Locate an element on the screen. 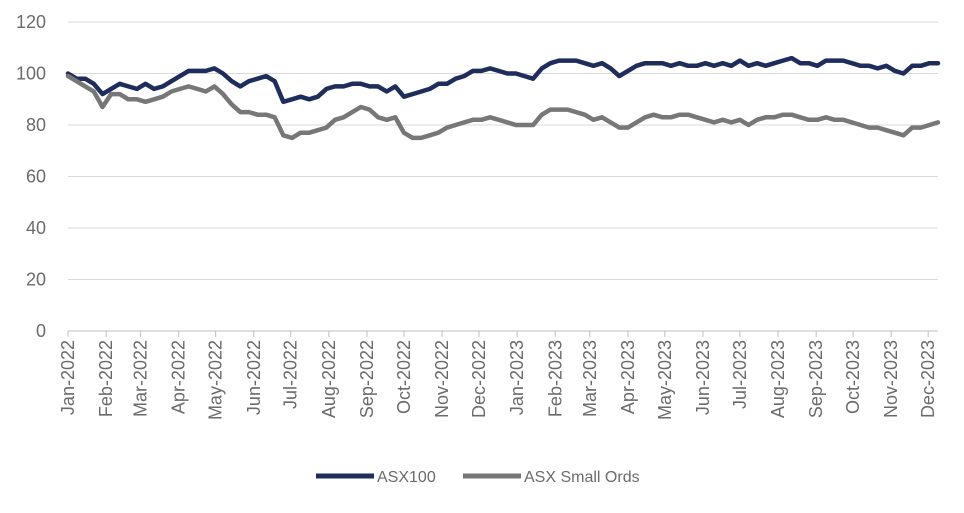 The height and width of the screenshot is (513, 964). y-axis: 0 20 40 60 80 100 120 is located at coordinates (31, 176).